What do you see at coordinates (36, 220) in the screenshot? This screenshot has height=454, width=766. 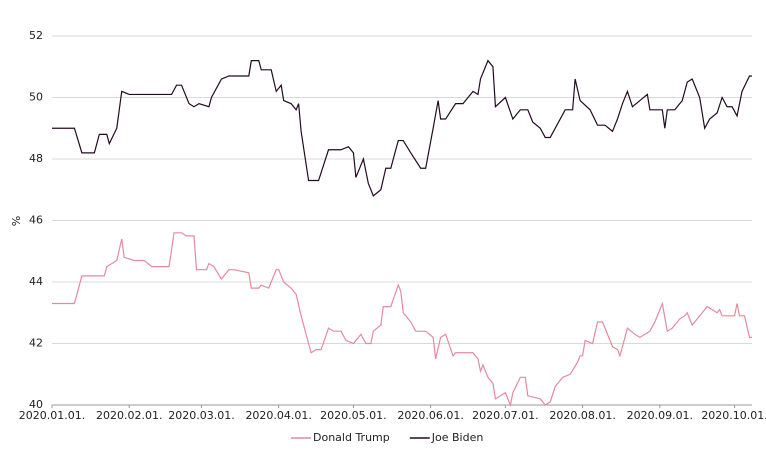 I see `y-tick-label: 46` at bounding box center [36, 220].